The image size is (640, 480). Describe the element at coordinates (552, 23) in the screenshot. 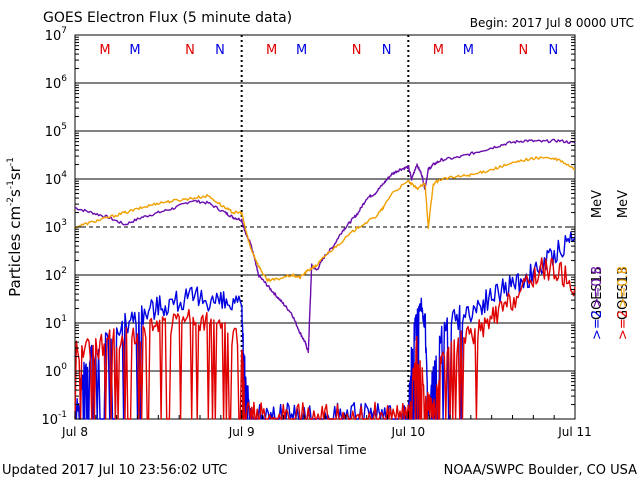

I see `begin-date: Begin: 2017 Jul 8 0000 UTC` at that location.